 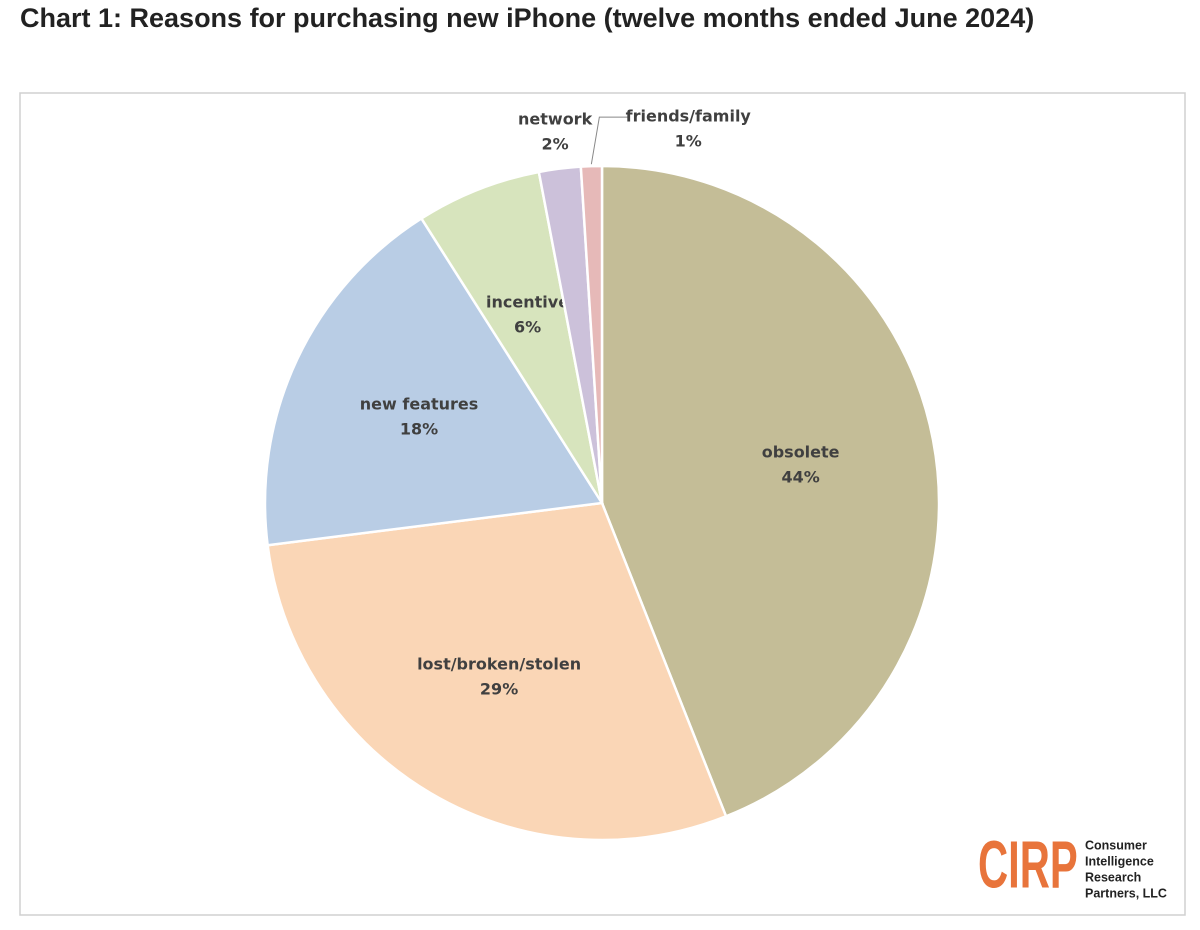 What do you see at coordinates (527, 326) in the screenshot?
I see `value-label: 6%` at bounding box center [527, 326].